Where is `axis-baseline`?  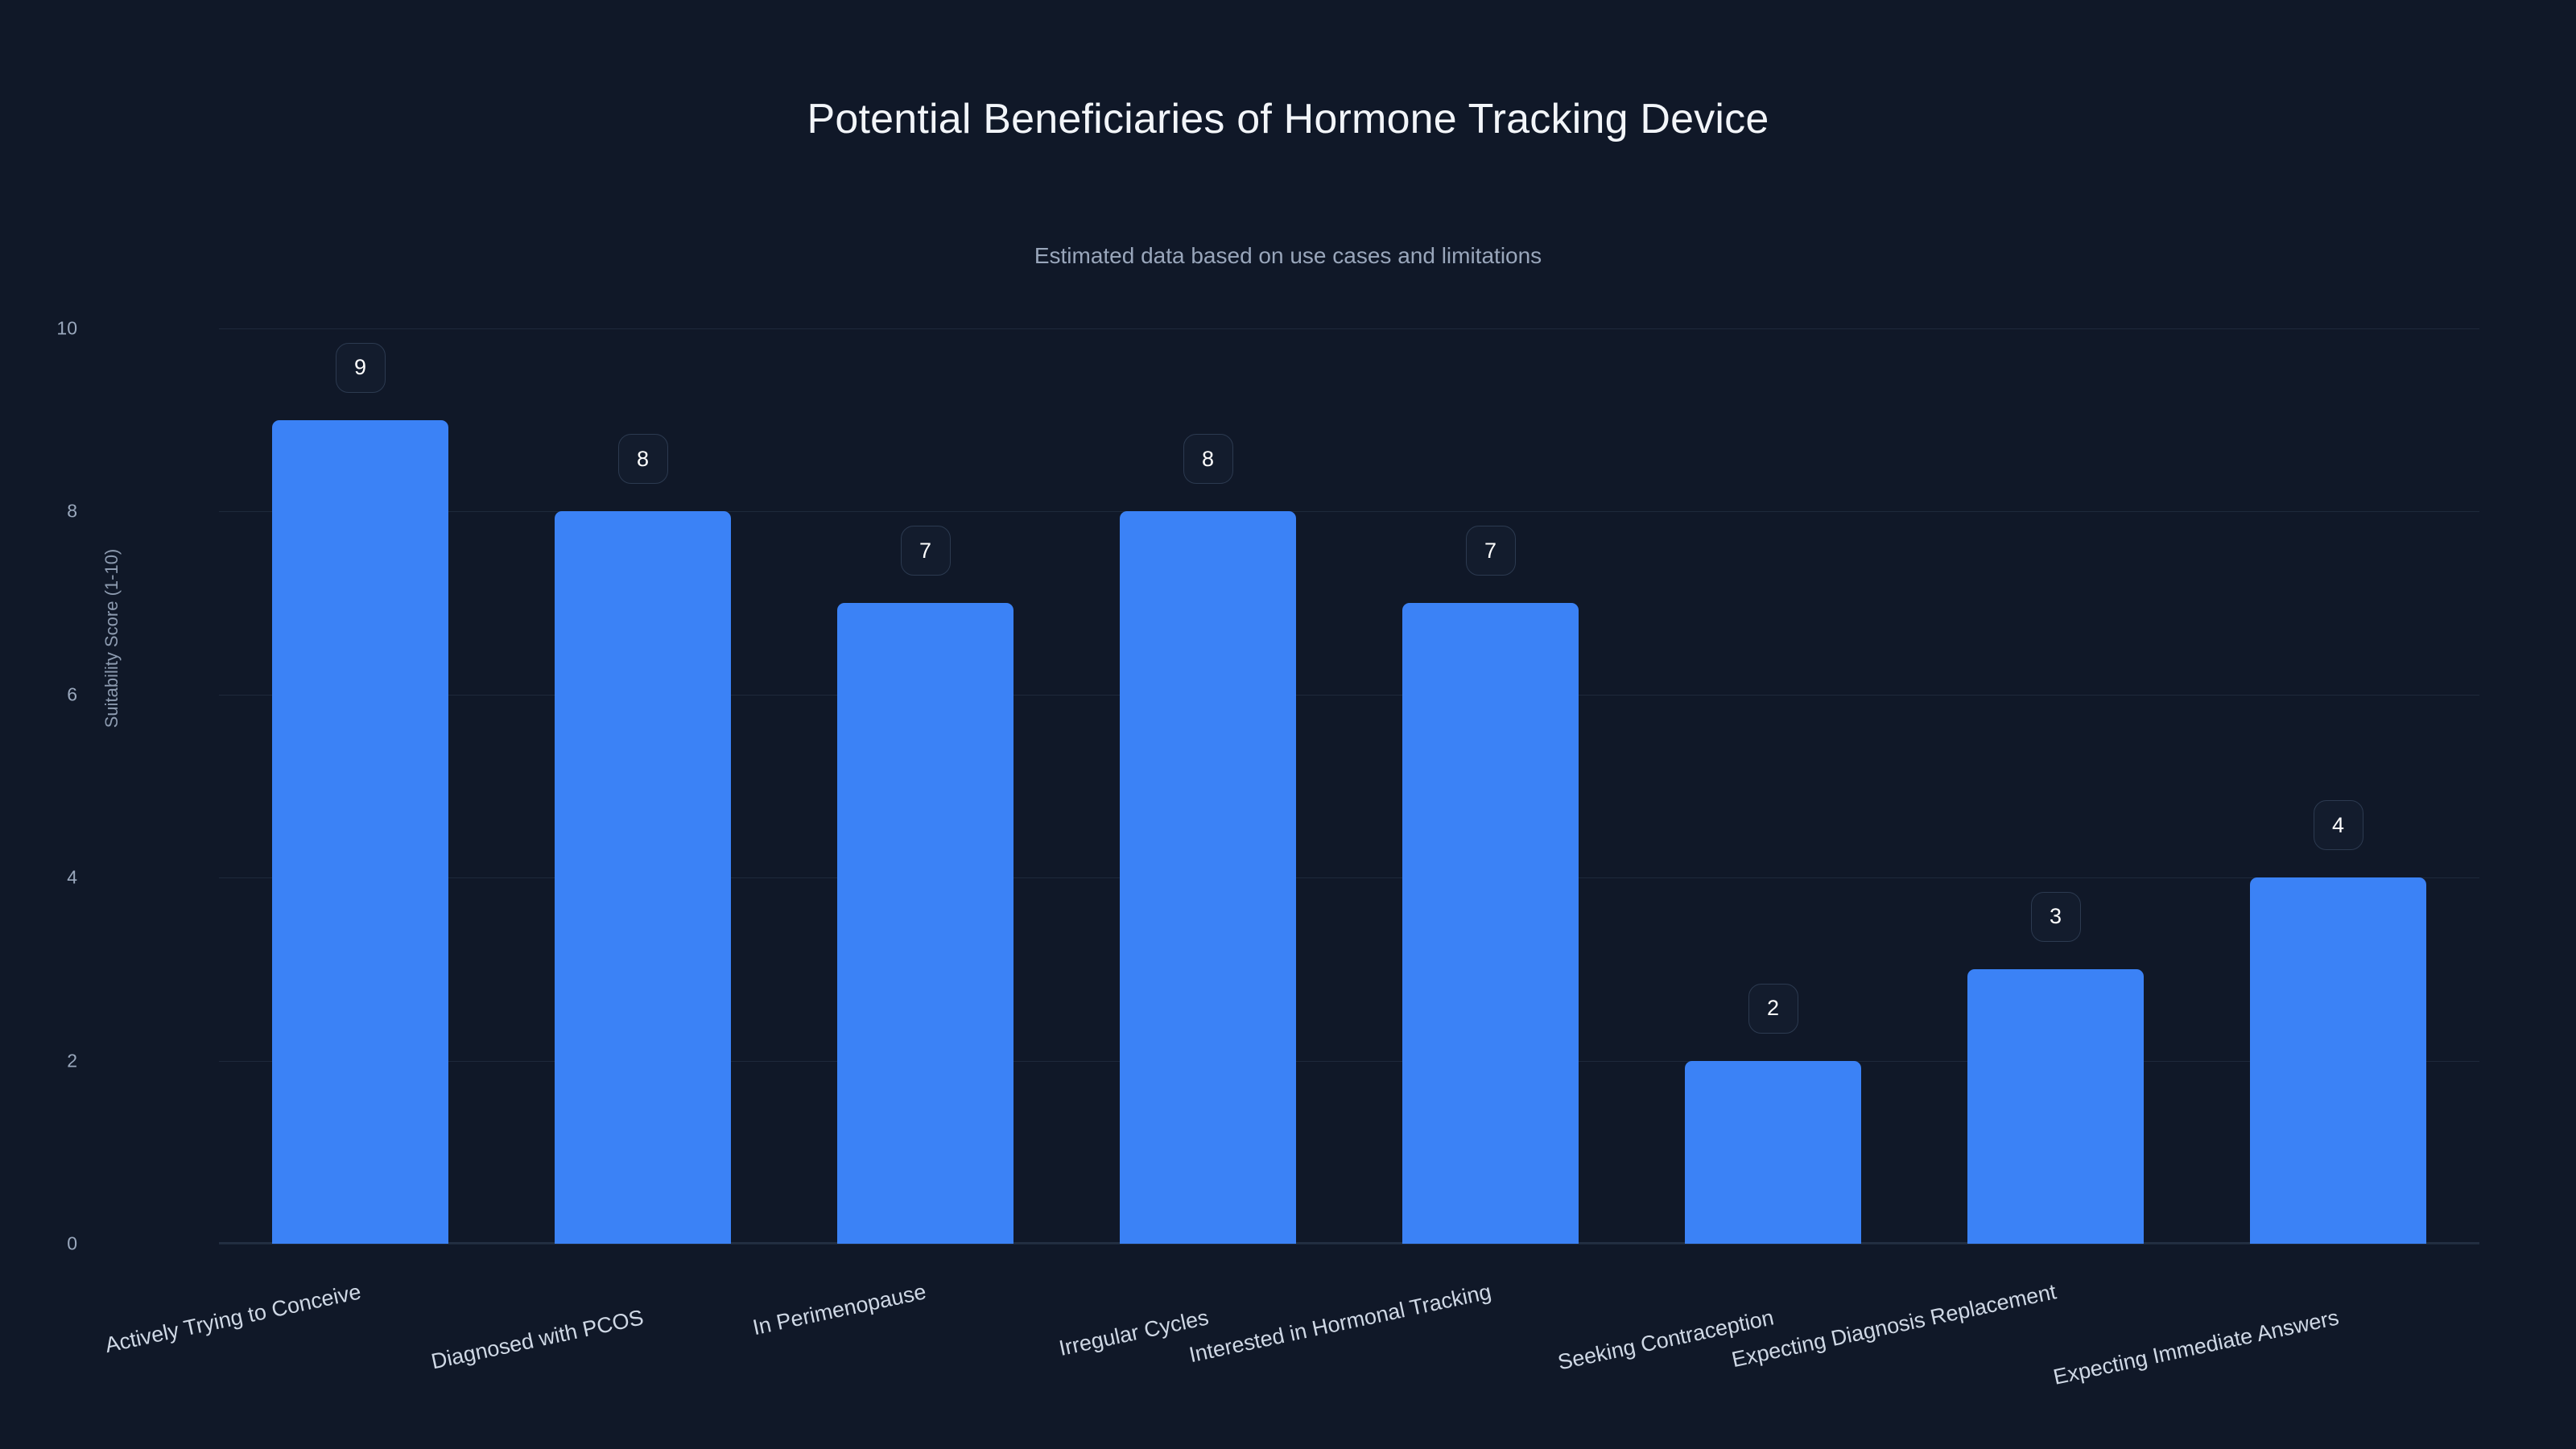
axis-baseline is located at coordinates (1349, 1243).